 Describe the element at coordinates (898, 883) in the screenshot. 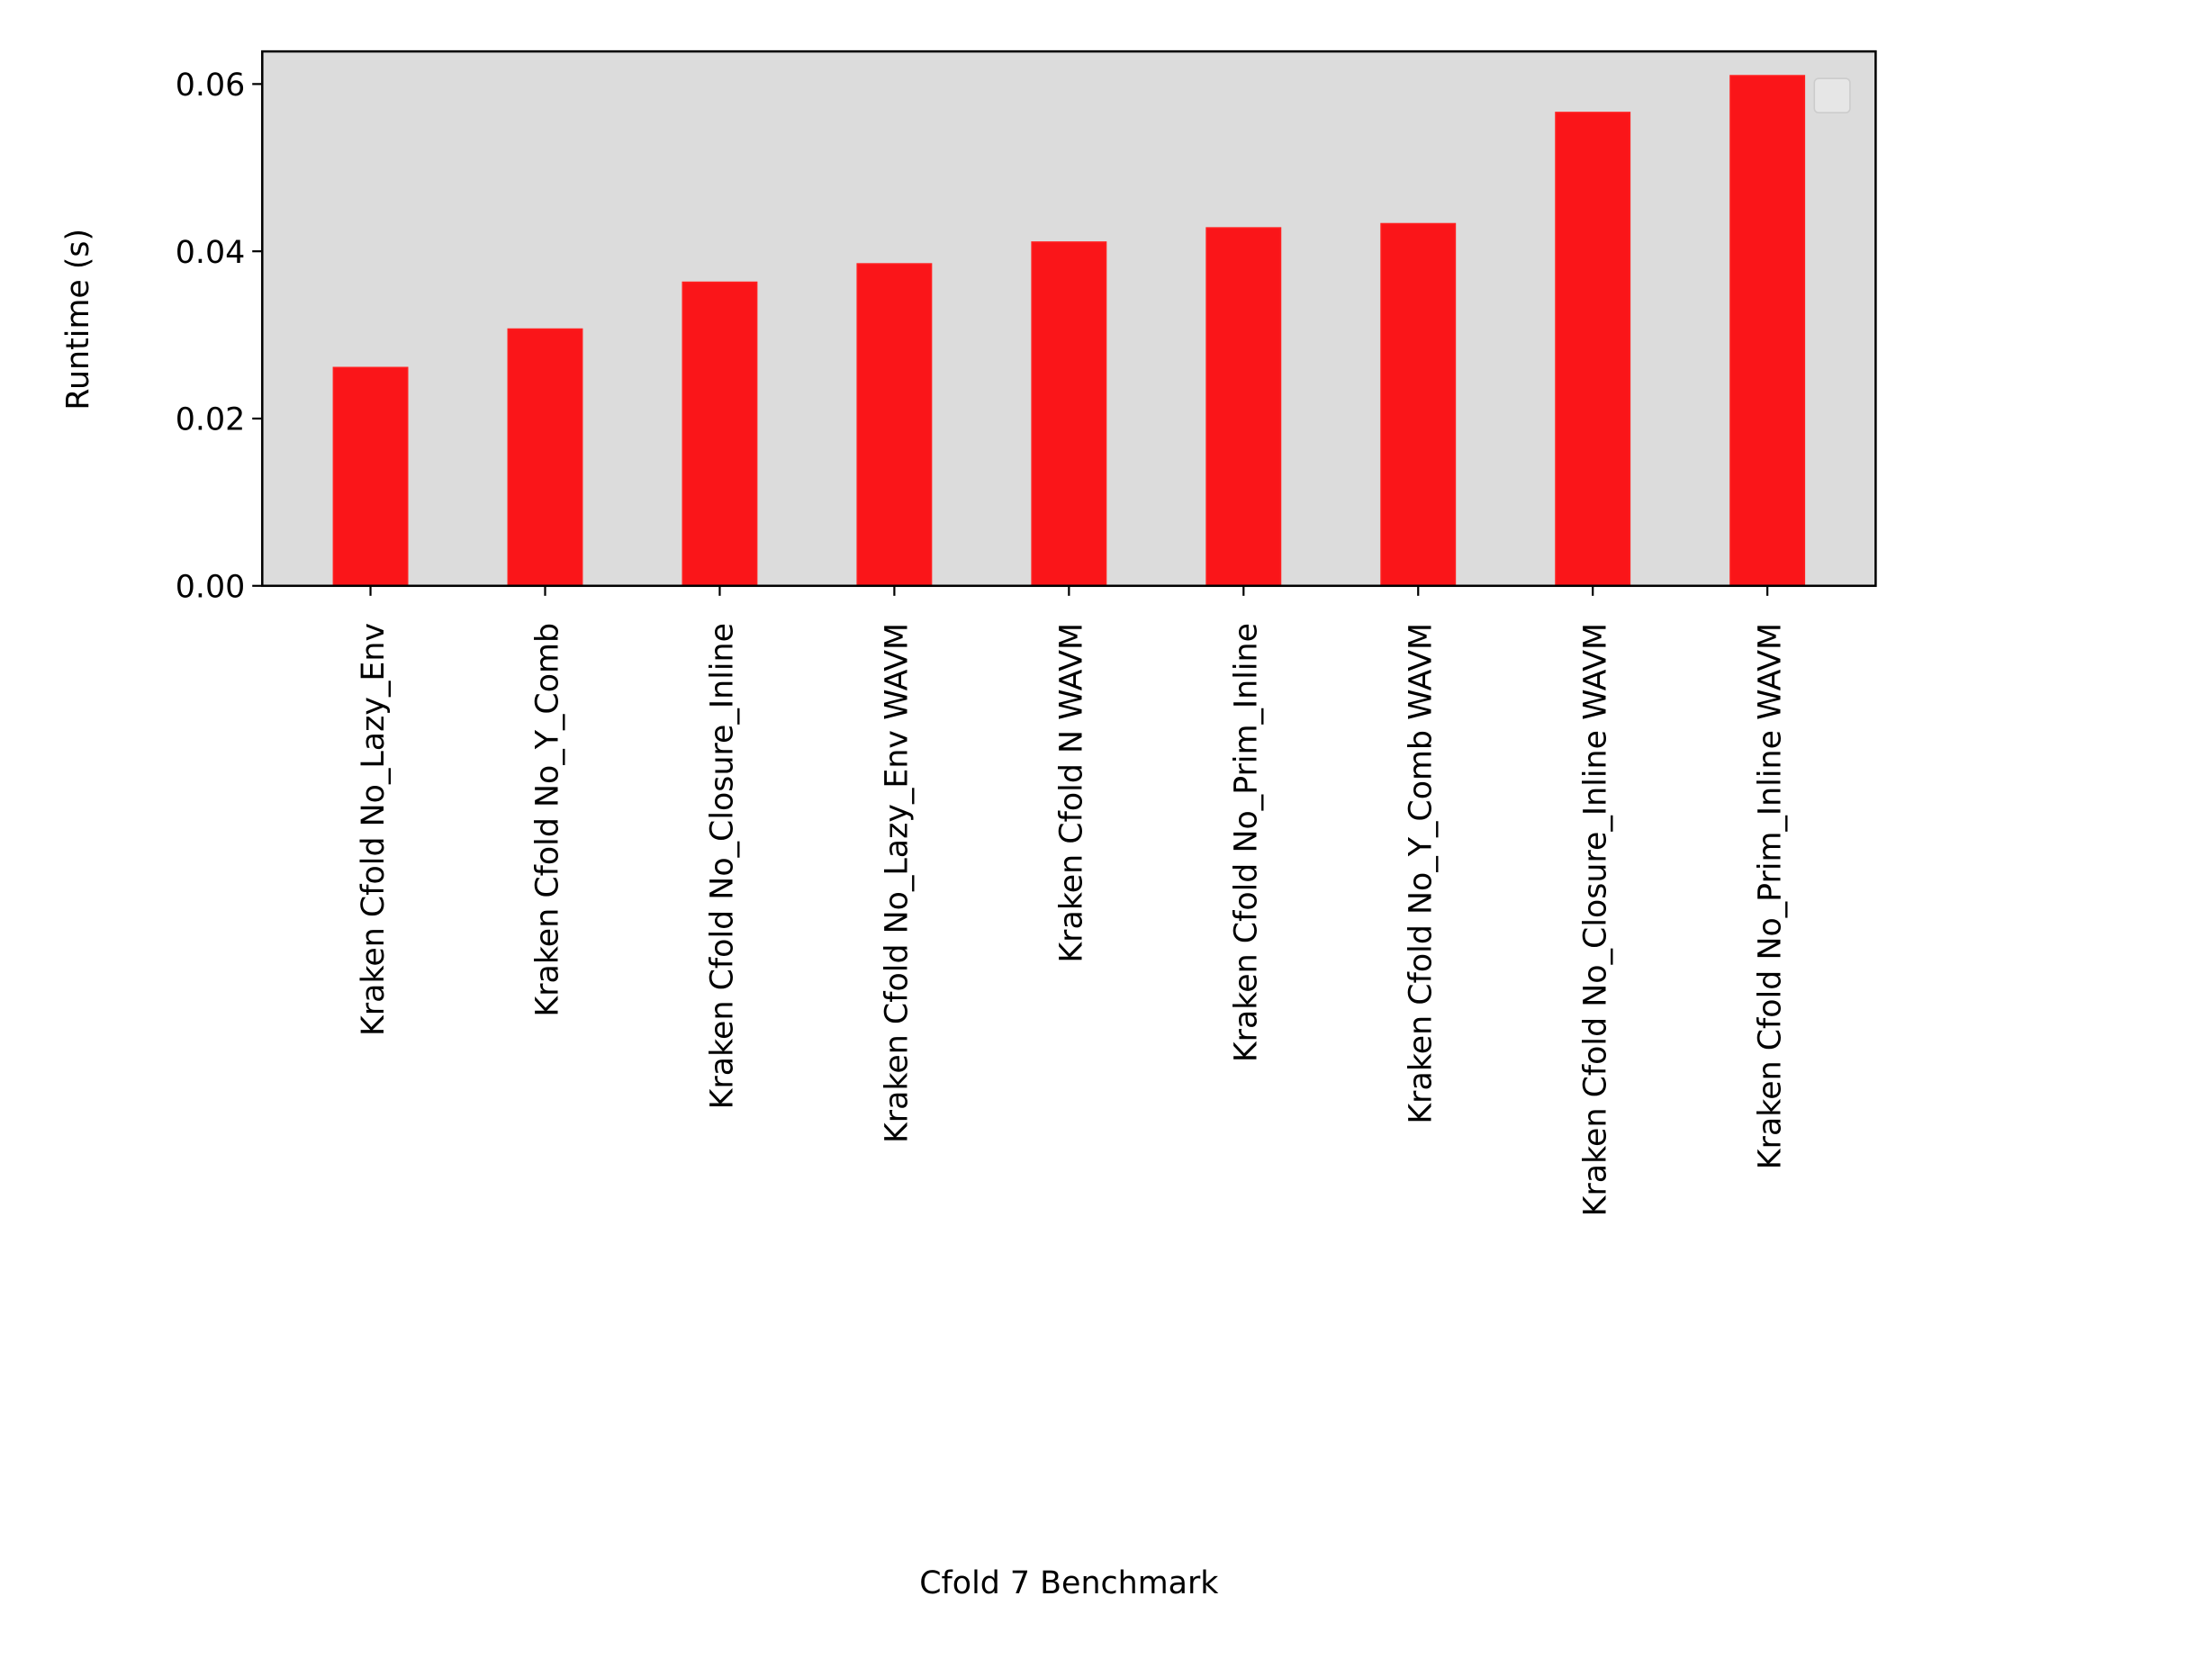

I see `x-tick-label: Kraken Cfold No_Lazy_Env WAVM` at that location.